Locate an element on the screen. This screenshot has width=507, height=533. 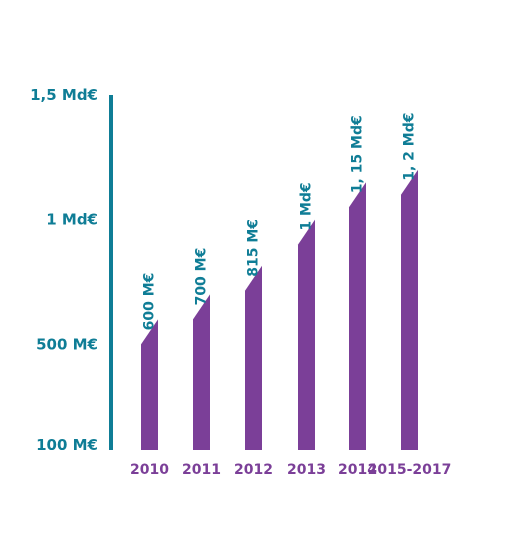
x-tick-label: 2014 is located at coordinates (357, 470).